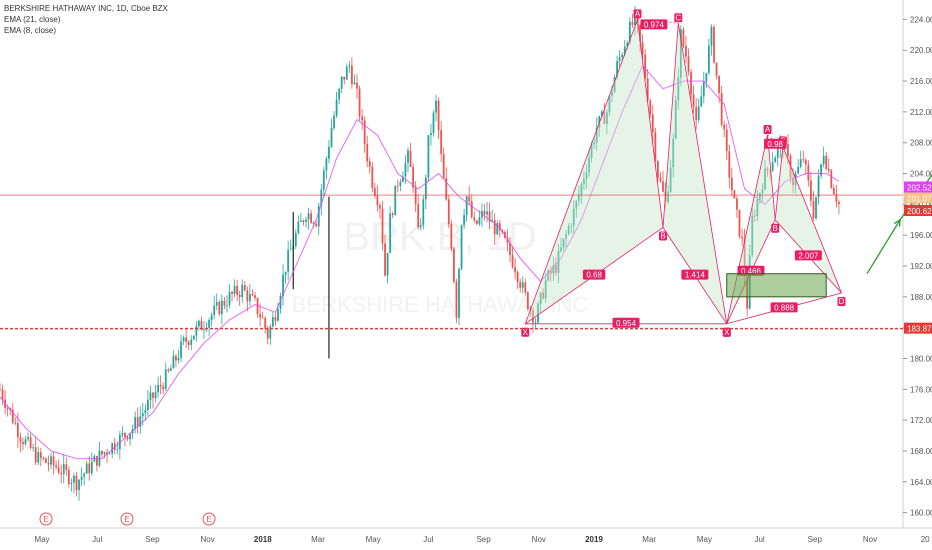 This screenshot has height=550, width=932. Describe the element at coordinates (759, 539) in the screenshot. I see `time-tick-label: Jul` at that location.